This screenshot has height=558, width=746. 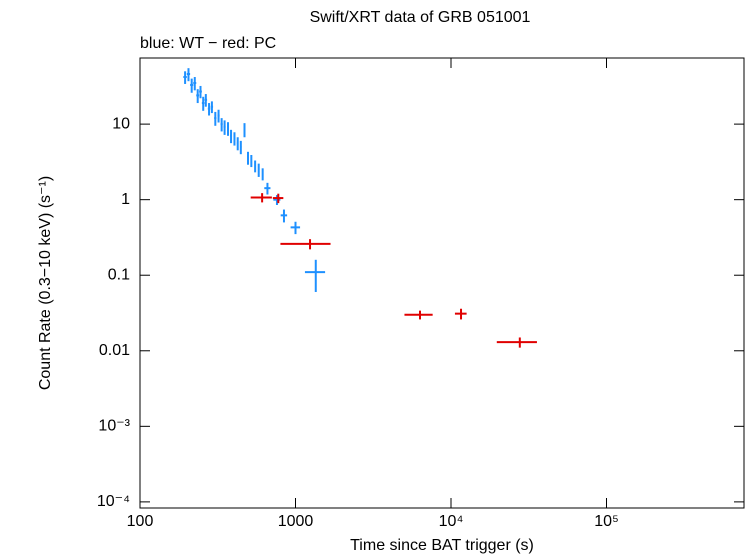 I want to click on x-tick-label: 1000, so click(x=296, y=521).